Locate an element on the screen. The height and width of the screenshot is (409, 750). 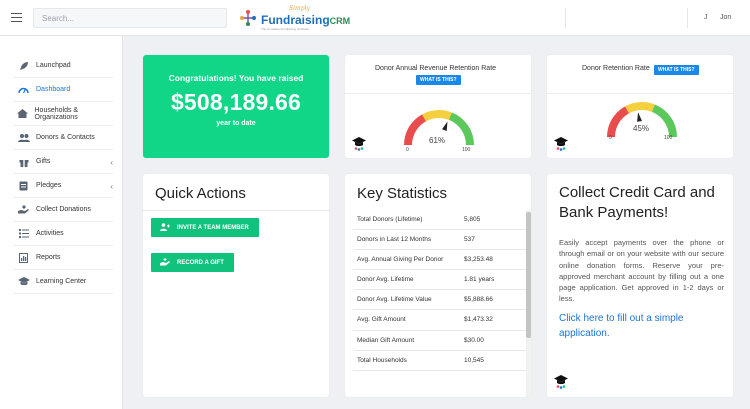
user-name: Jon is located at coordinates (726, 17).